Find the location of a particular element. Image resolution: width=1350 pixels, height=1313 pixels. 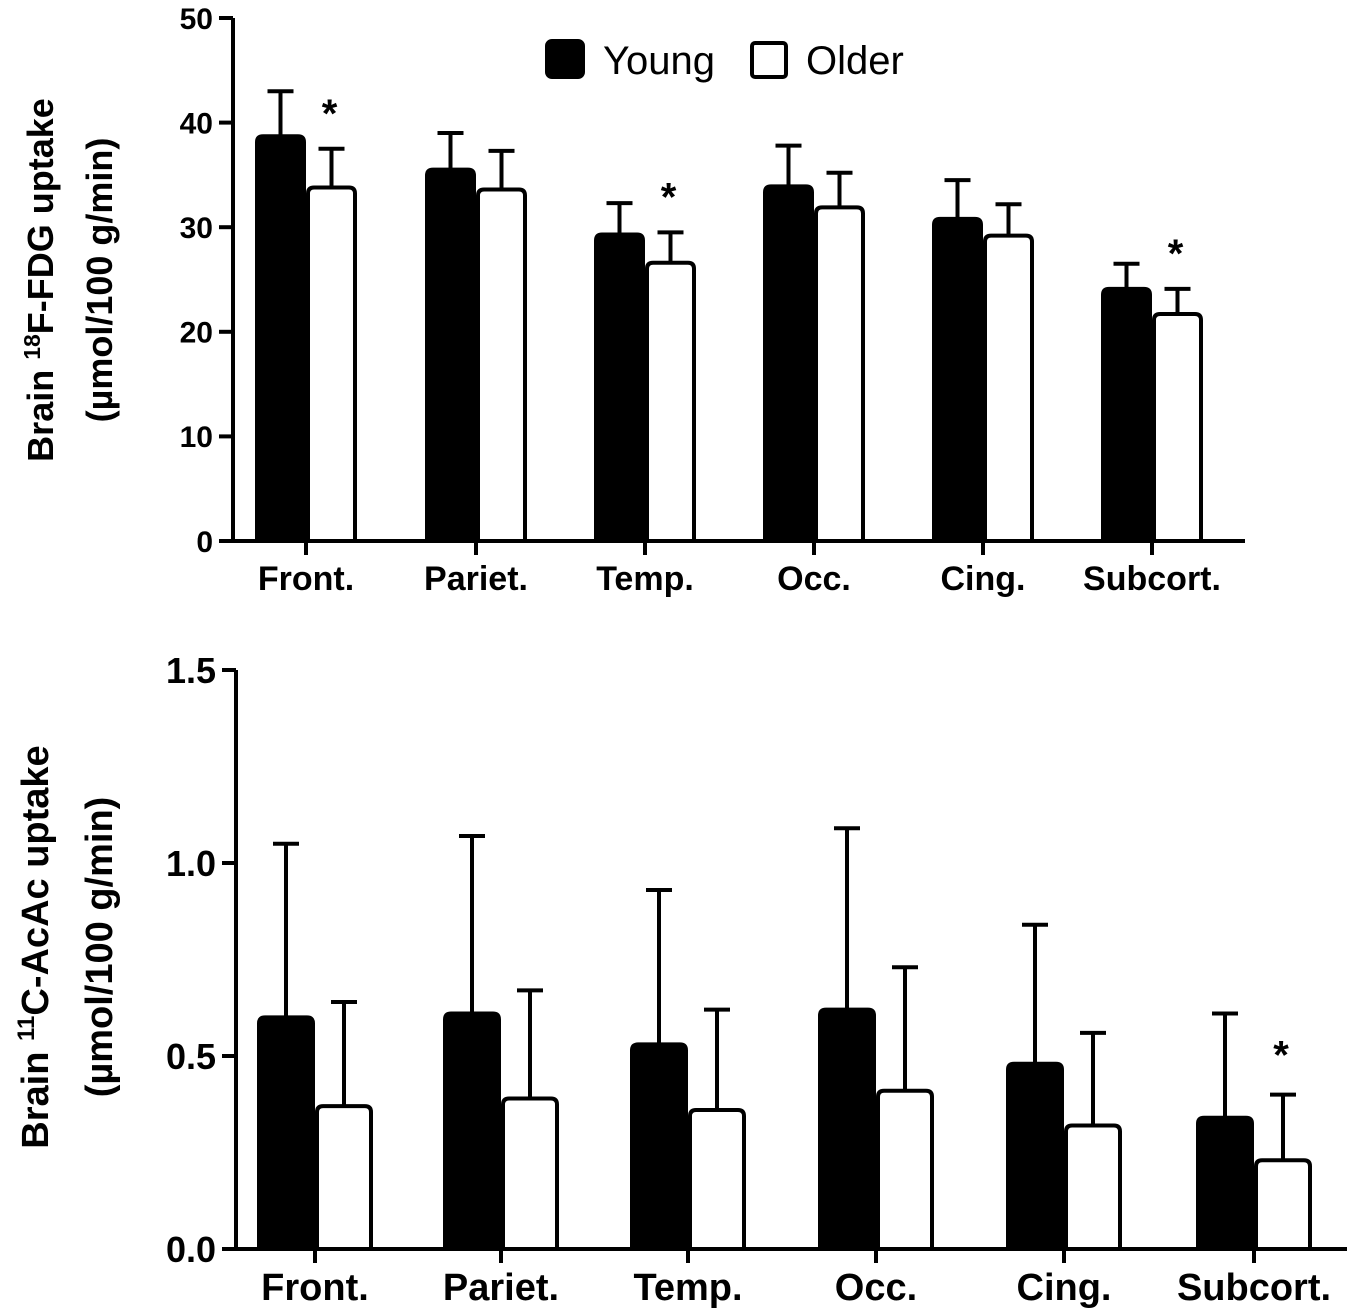

y-tick-label: 40 is located at coordinates (196, 123).